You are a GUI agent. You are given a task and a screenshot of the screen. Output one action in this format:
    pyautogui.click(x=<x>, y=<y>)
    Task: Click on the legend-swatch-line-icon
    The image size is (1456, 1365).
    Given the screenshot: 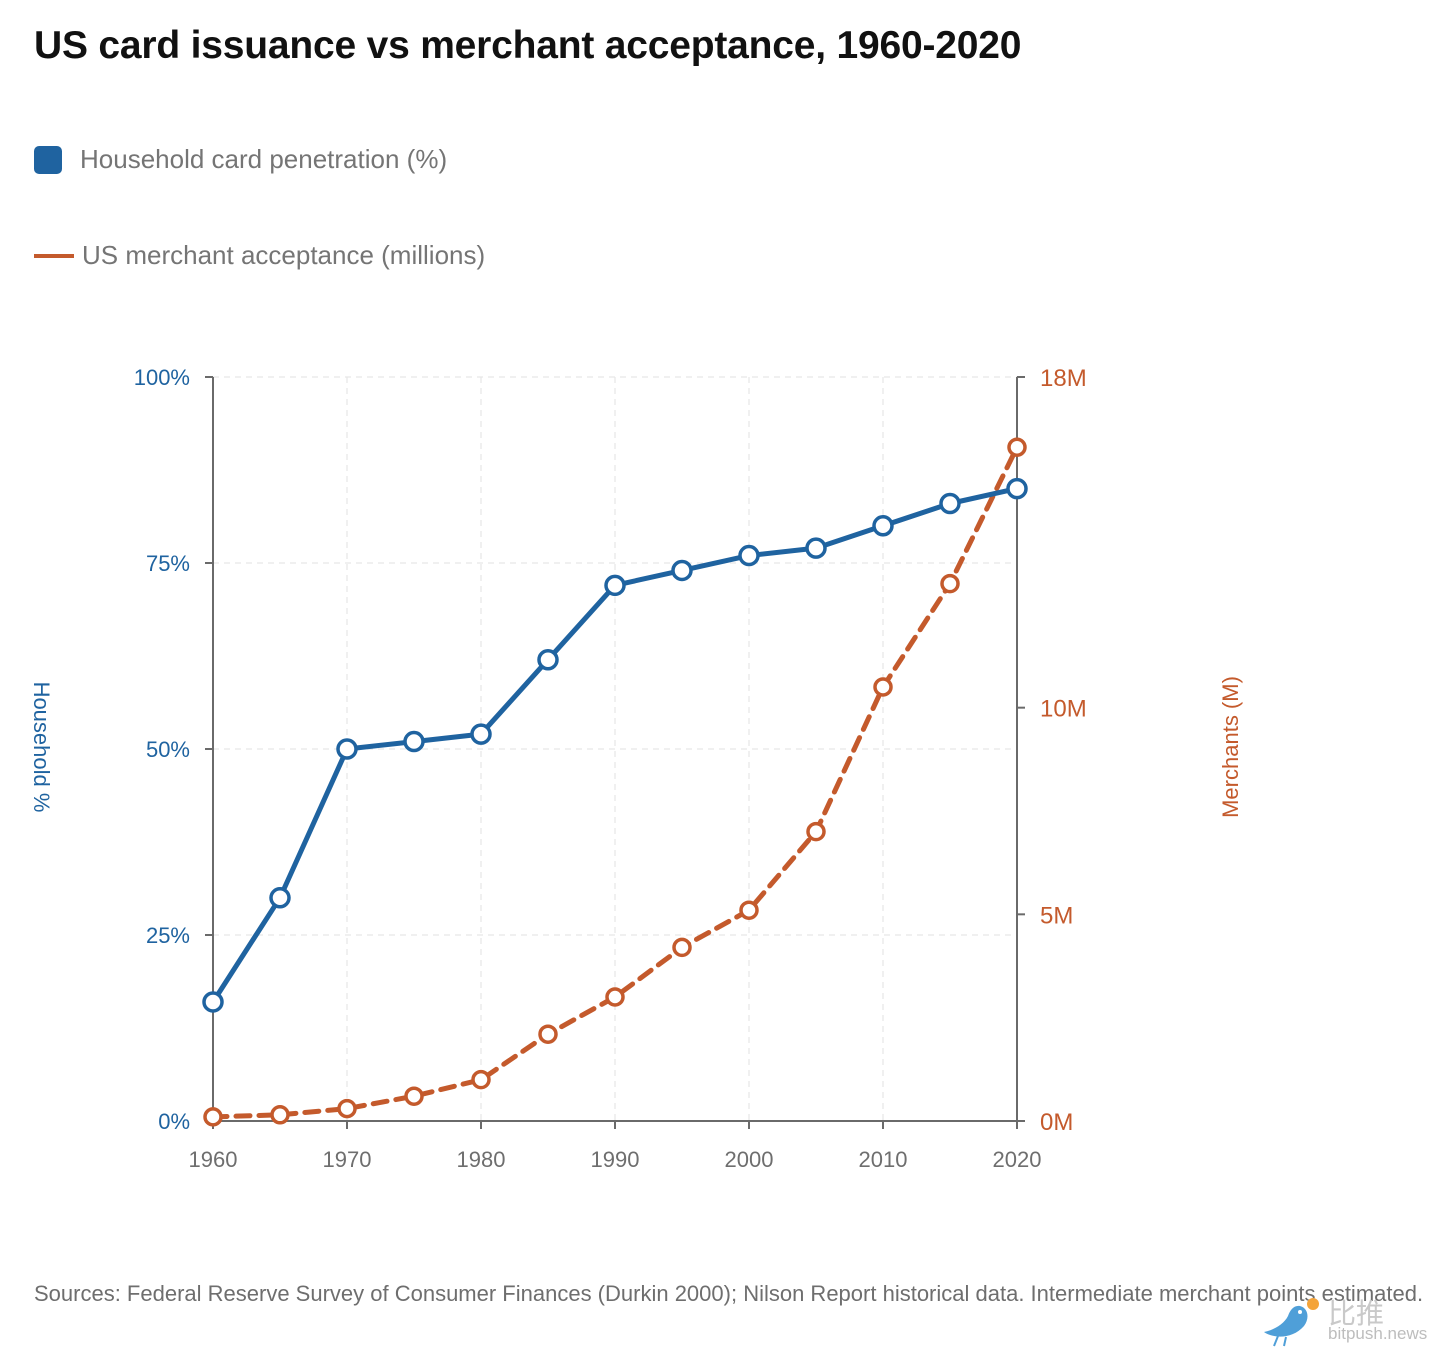 What is the action you would take?
    pyautogui.click(x=54, y=255)
    